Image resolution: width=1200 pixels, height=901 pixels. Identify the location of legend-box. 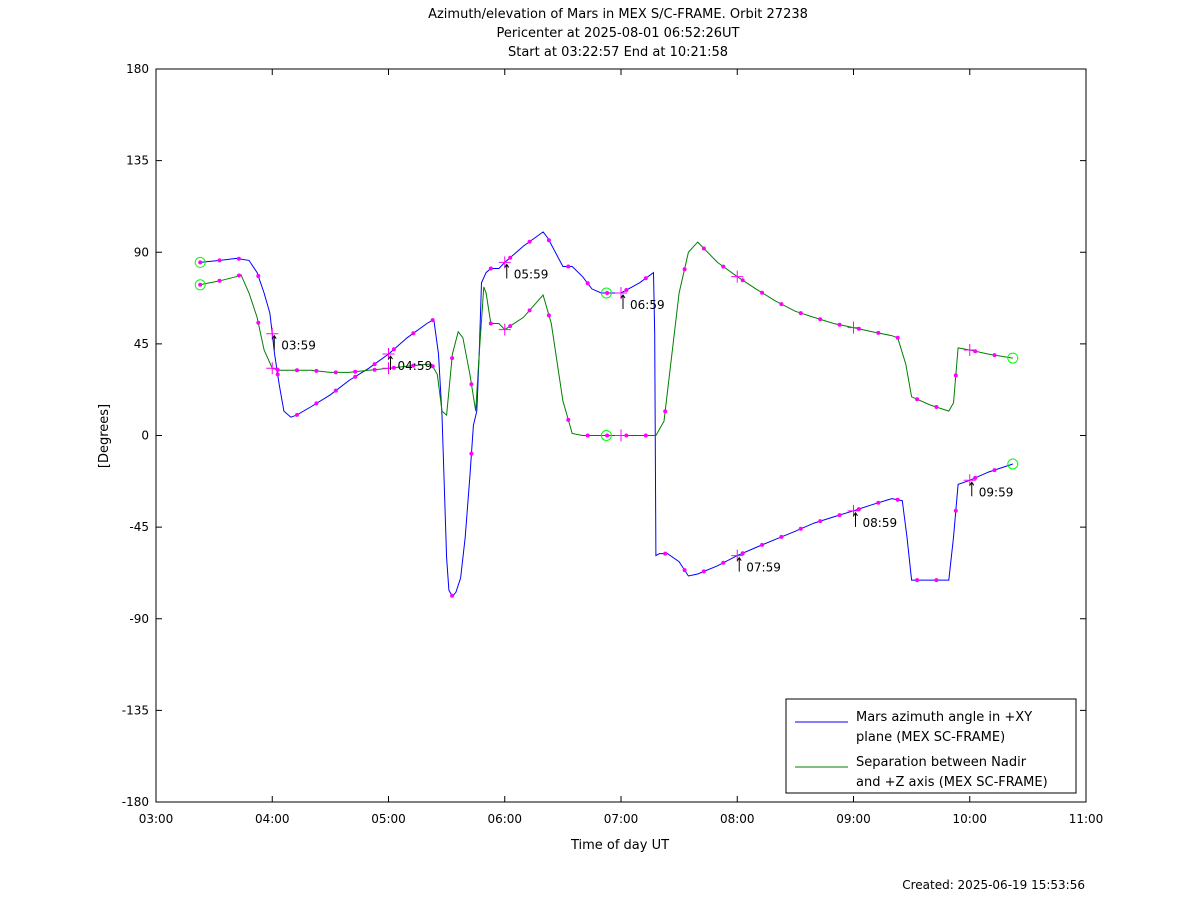
(931, 746).